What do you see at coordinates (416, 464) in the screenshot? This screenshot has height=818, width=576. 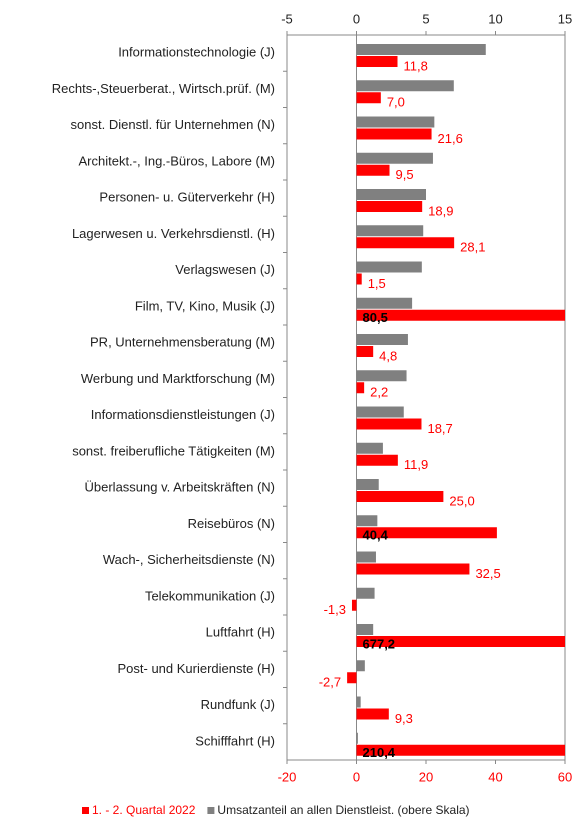 I see `value-label: 11,9` at bounding box center [416, 464].